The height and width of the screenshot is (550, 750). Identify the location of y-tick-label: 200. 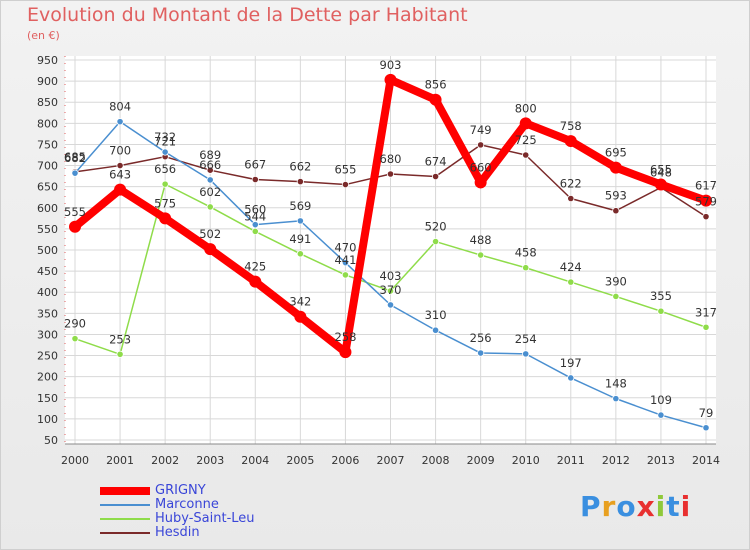
(47, 377).